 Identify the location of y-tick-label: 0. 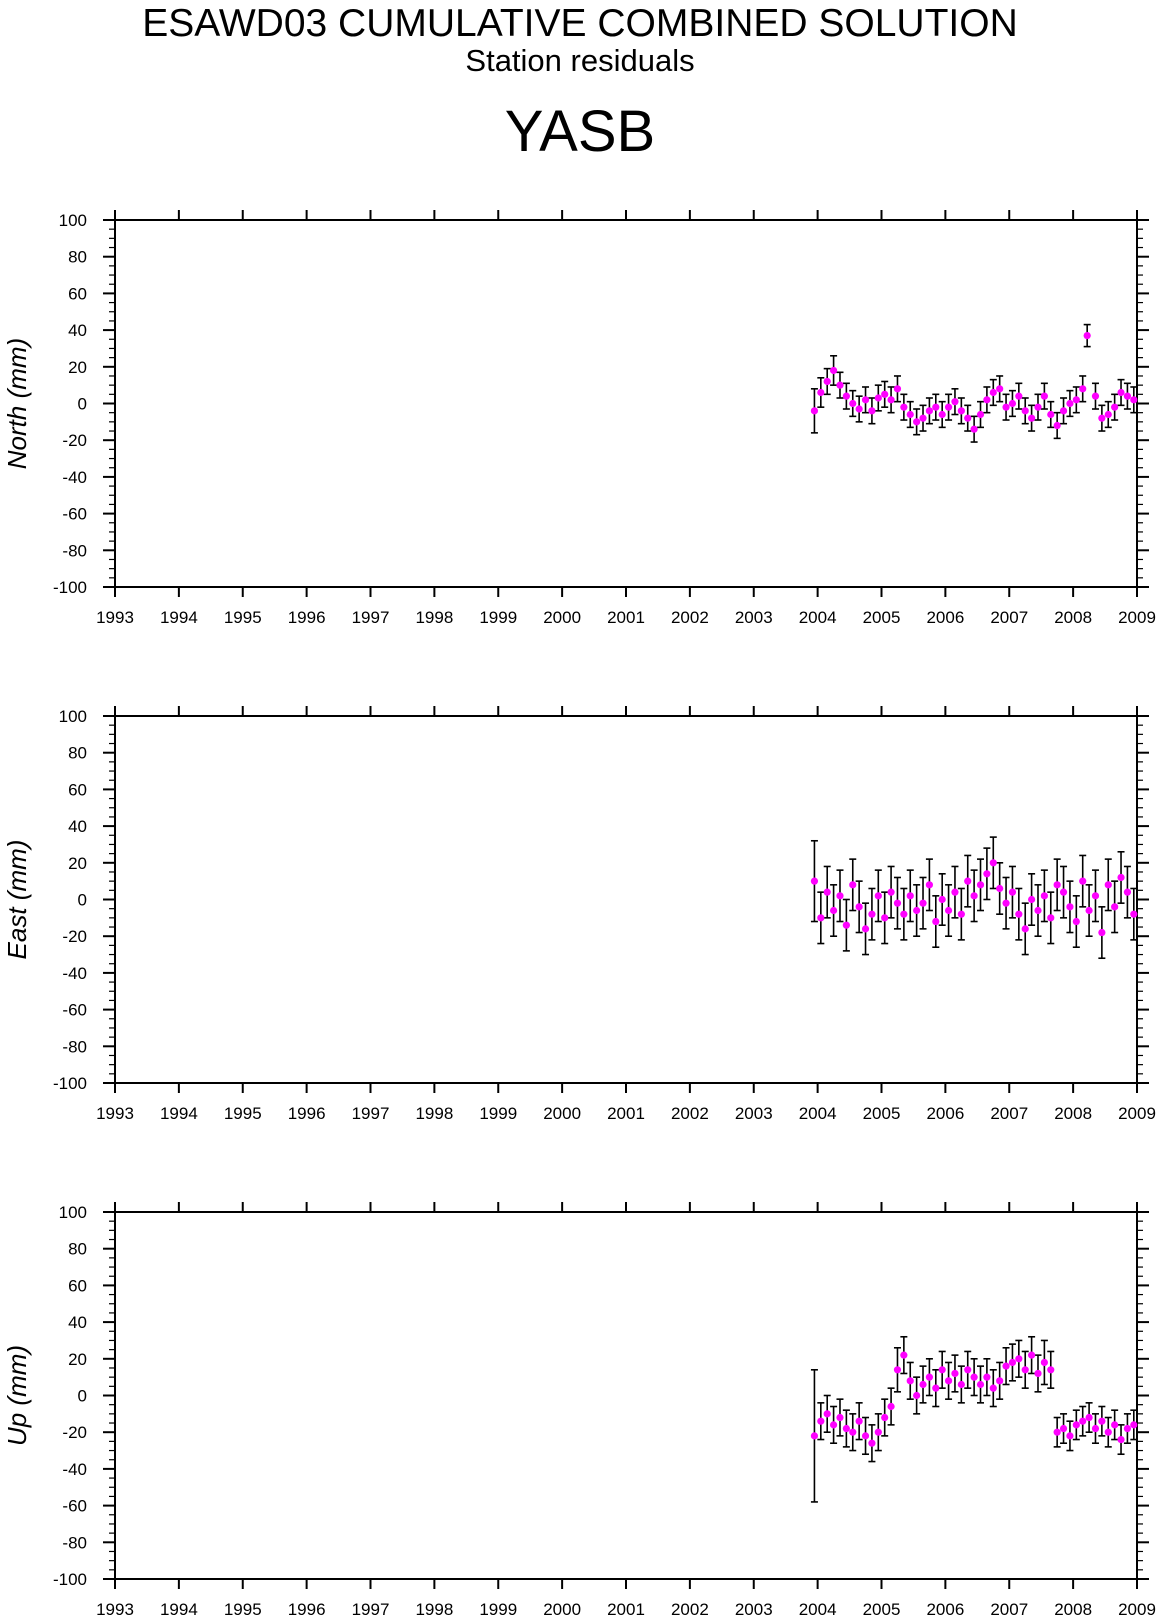
(82, 1396).